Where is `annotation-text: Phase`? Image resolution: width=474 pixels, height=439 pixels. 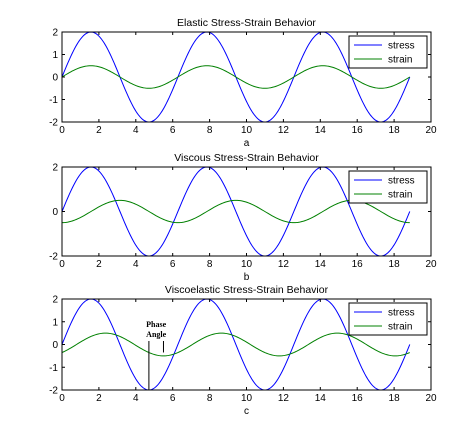 annotation-text: Phase is located at coordinates (156, 324).